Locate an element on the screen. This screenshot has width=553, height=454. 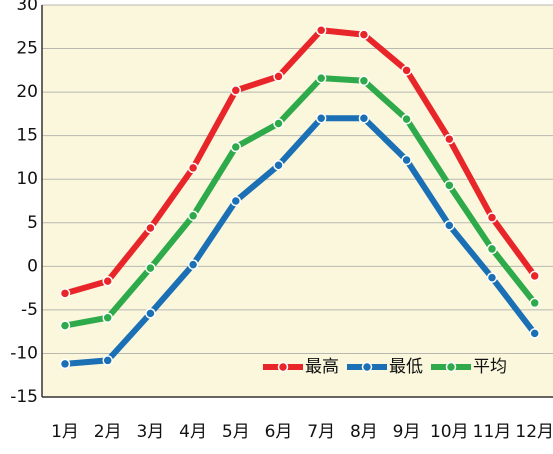
y-tick-label: 15 is located at coordinates (27, 136).